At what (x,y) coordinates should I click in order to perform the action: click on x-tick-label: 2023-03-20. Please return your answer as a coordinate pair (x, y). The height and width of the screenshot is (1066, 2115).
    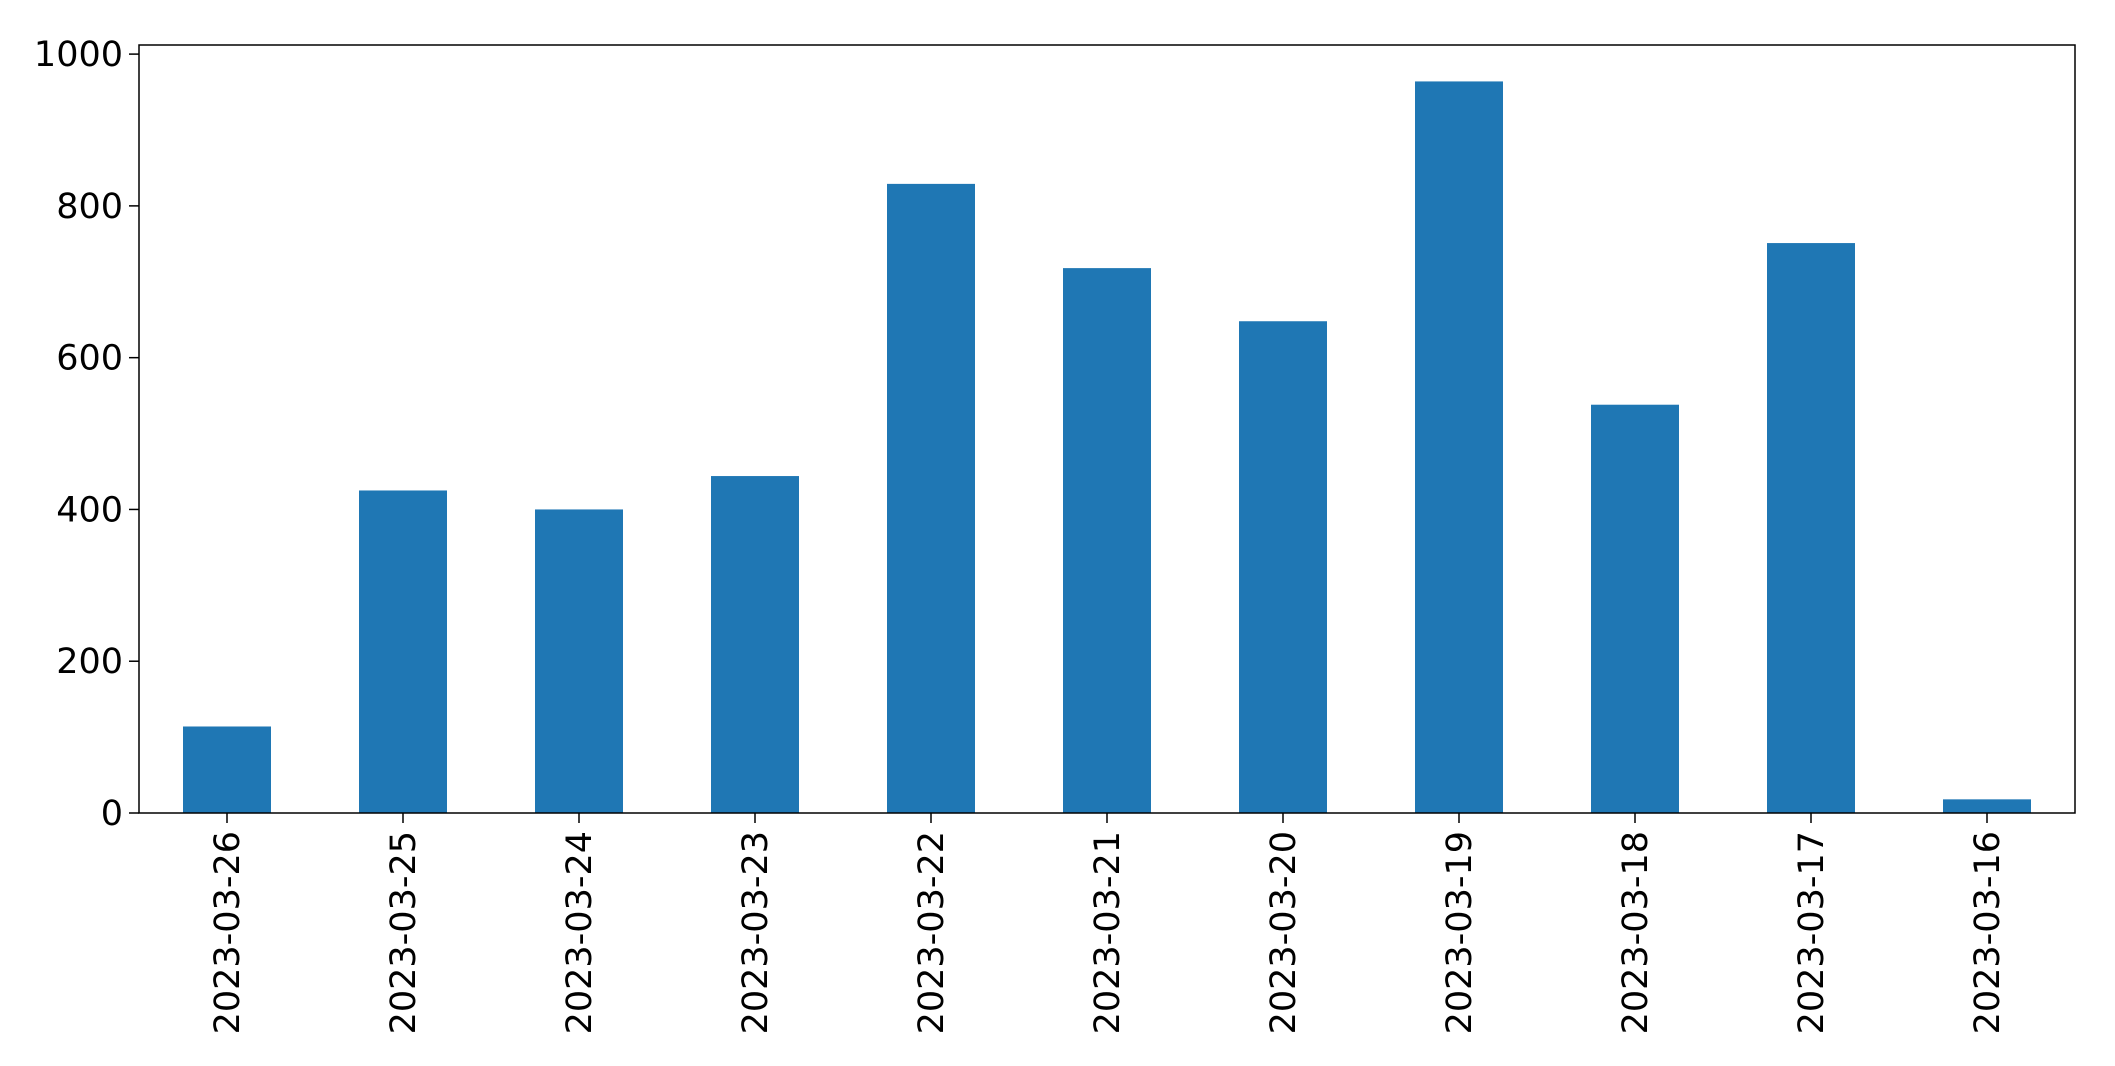
    Looking at the image, I should click on (1284, 932).